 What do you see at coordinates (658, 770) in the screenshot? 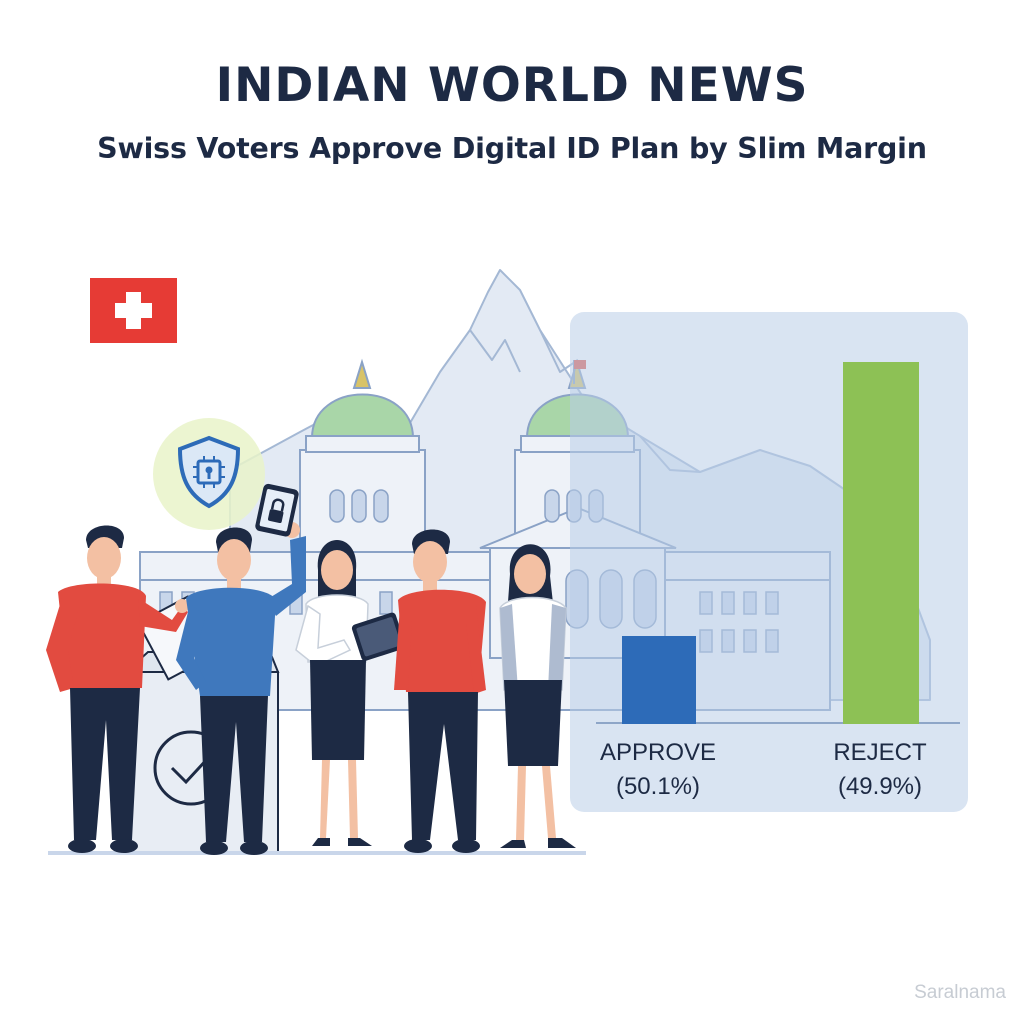
I see `label-approve: APPROVE (50.1%)` at bounding box center [658, 770].